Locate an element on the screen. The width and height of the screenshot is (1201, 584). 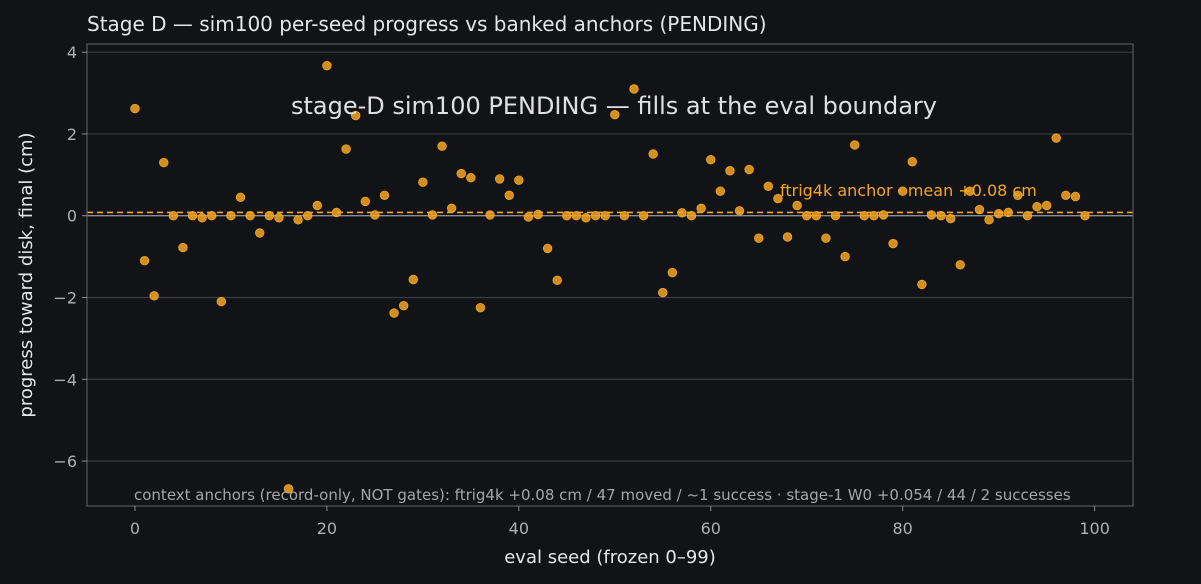
anchor-line-label: ftrig4k anchor · mean +0.08 cm is located at coordinates (908, 190).